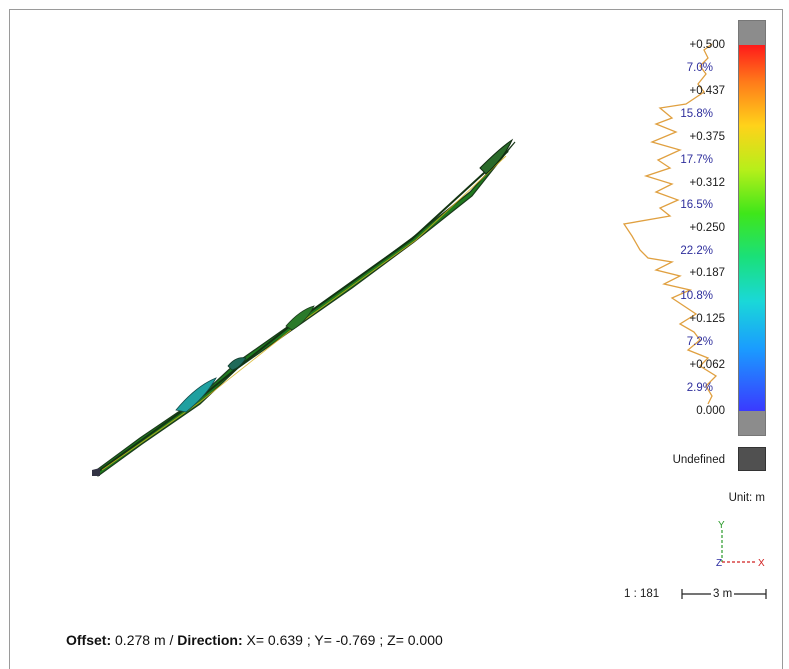 The image size is (789, 669). Describe the element at coordinates (89, 640) in the screenshot. I see `offset-label: Offset:` at that location.